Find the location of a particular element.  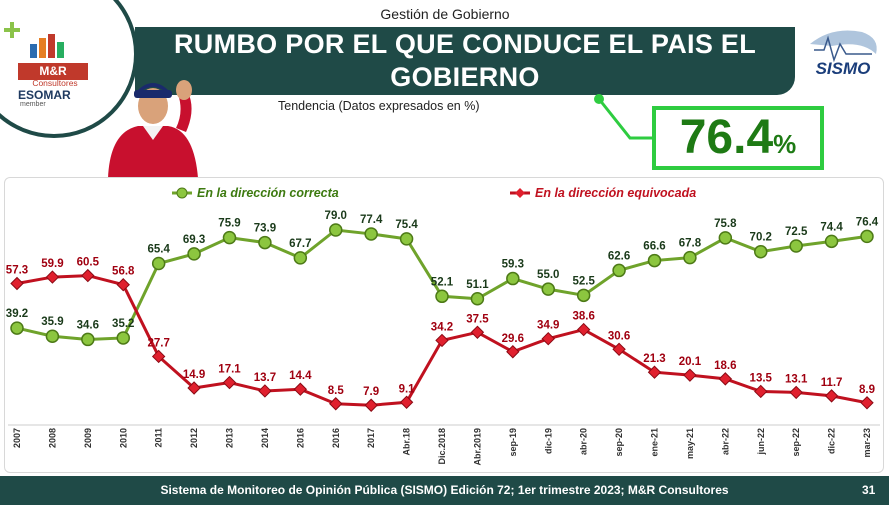

highlight-box is located at coordinates (738, 138).